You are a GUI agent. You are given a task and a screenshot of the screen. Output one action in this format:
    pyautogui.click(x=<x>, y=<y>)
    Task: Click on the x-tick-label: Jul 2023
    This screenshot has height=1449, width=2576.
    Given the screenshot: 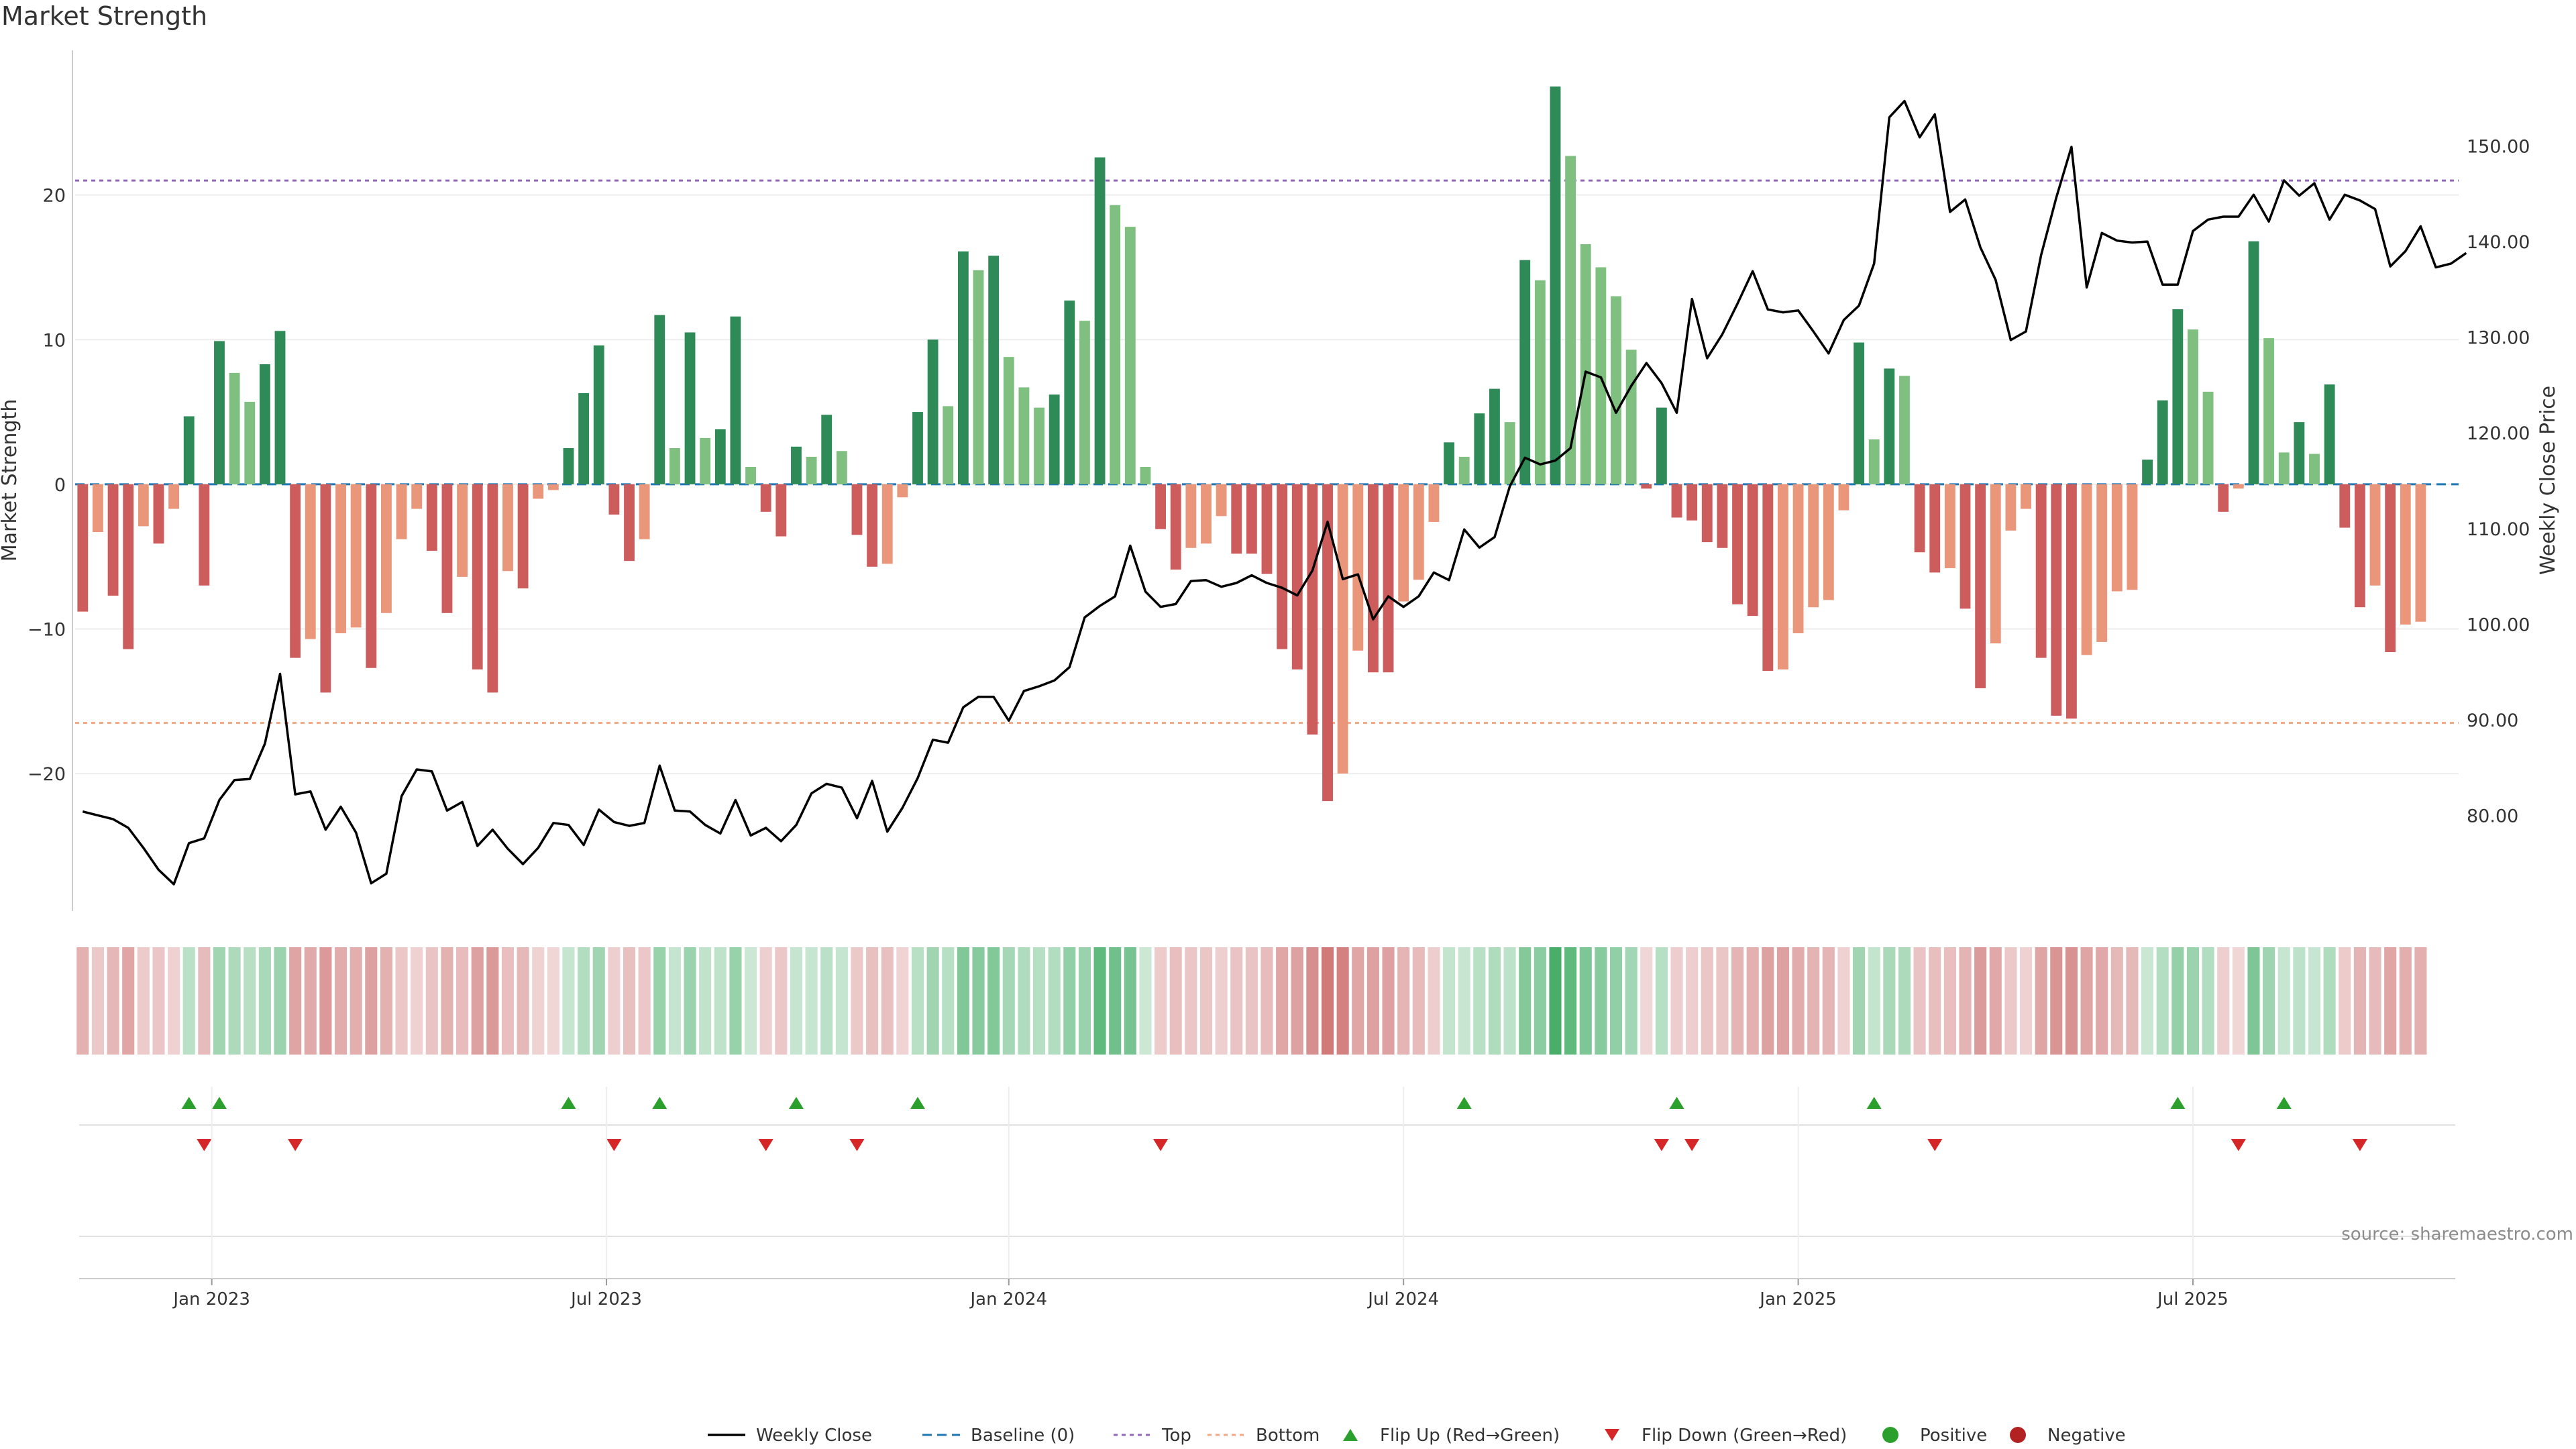 What is the action you would take?
    pyautogui.click(x=606, y=1299)
    